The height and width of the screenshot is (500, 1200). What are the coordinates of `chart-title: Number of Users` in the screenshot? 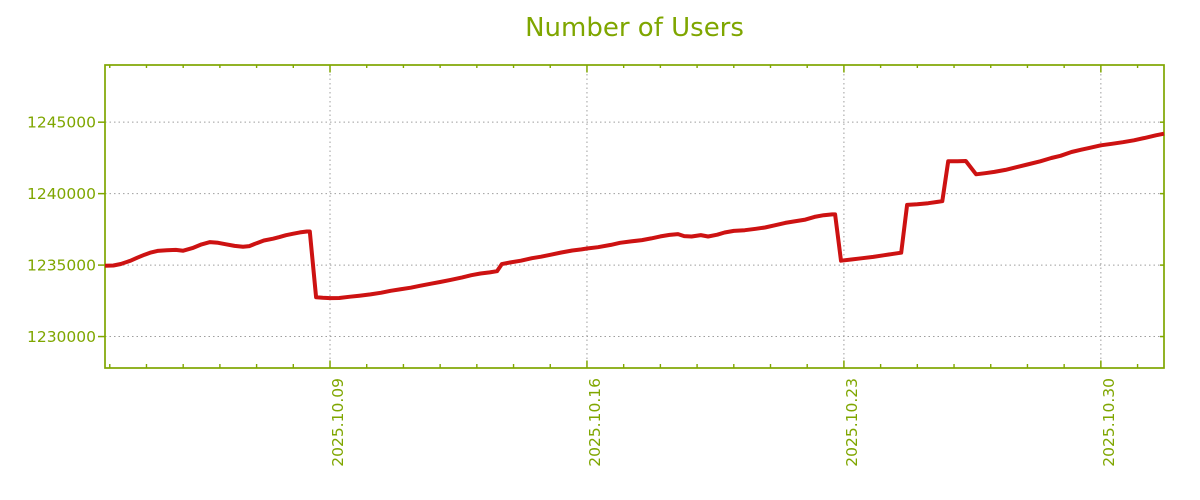 It's located at (634, 28).